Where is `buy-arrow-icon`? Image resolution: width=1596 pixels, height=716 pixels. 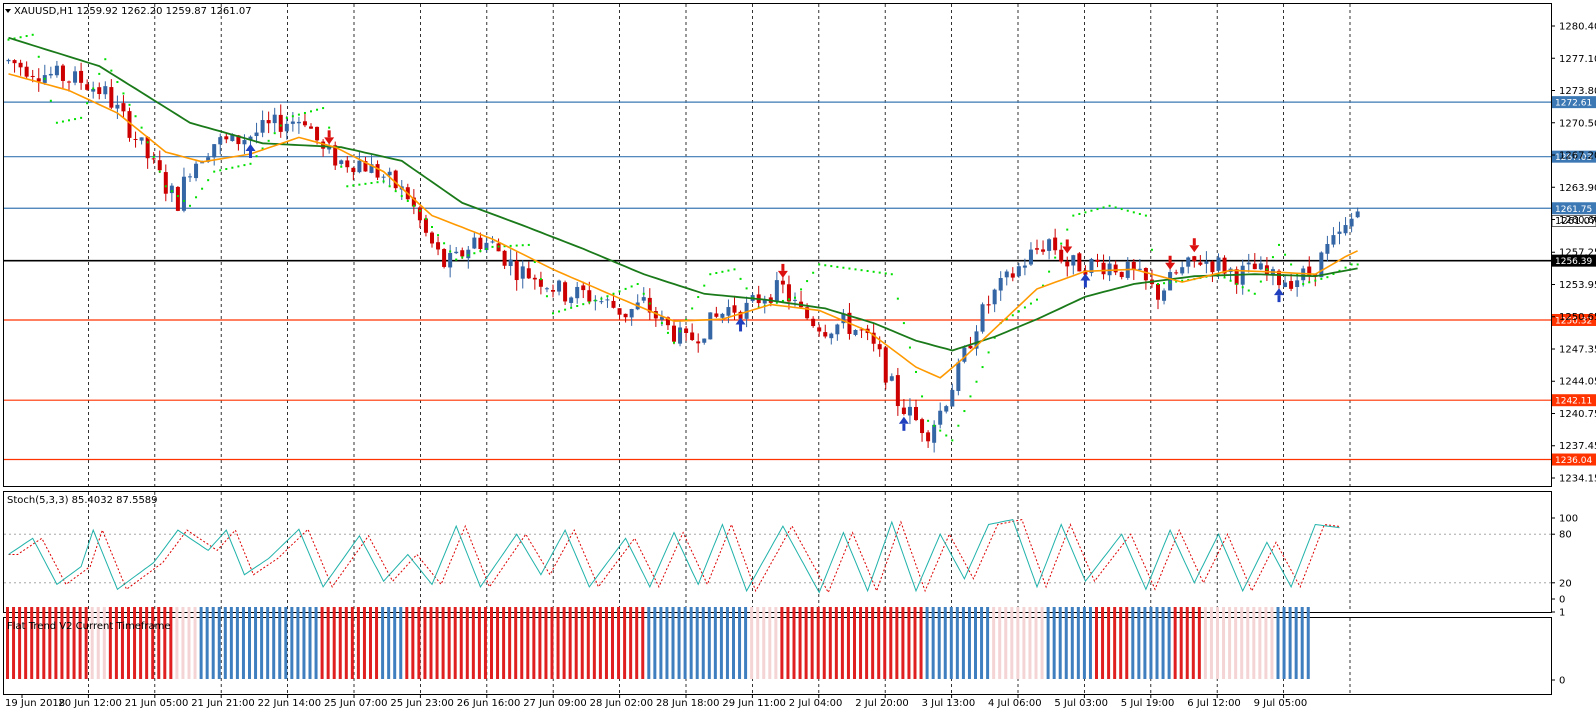 buy-arrow-icon is located at coordinates (1085, 280).